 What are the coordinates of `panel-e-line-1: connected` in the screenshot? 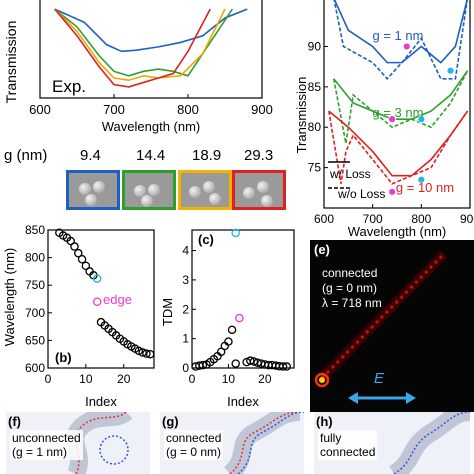 It's located at (350, 273).